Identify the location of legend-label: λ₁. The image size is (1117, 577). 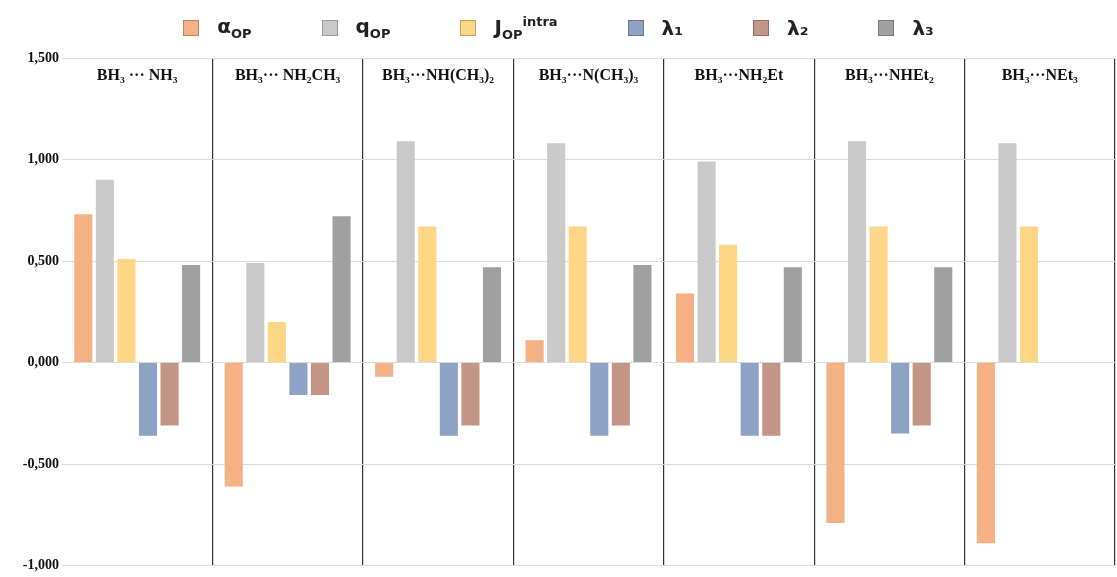
(672, 27).